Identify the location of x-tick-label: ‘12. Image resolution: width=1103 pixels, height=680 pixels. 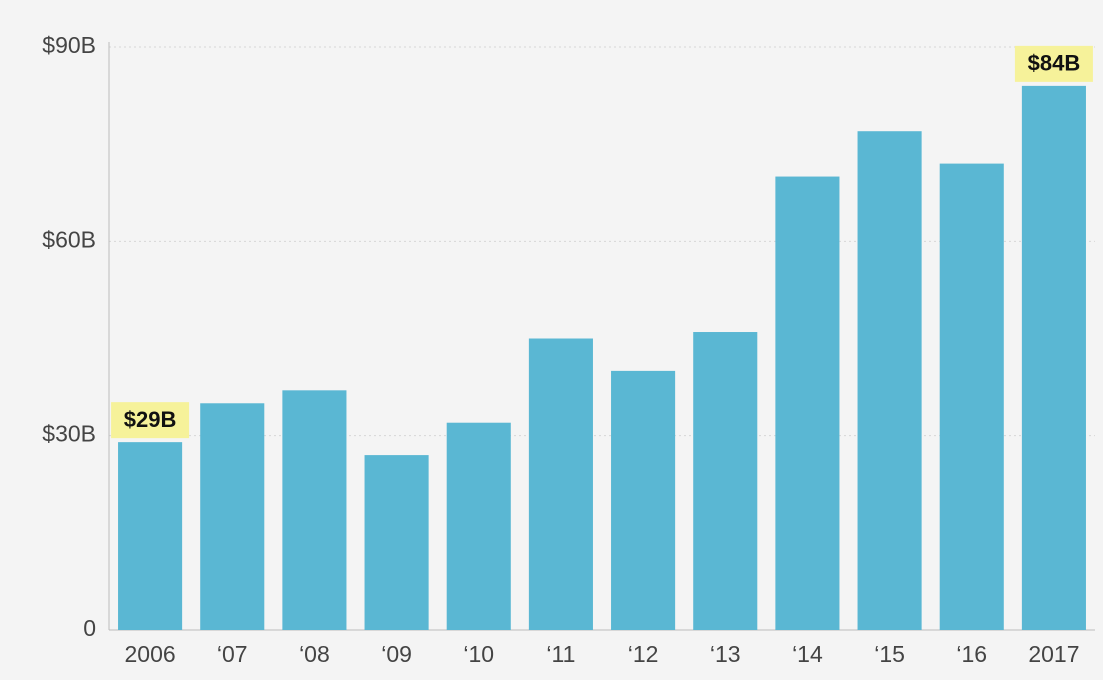
(643, 654).